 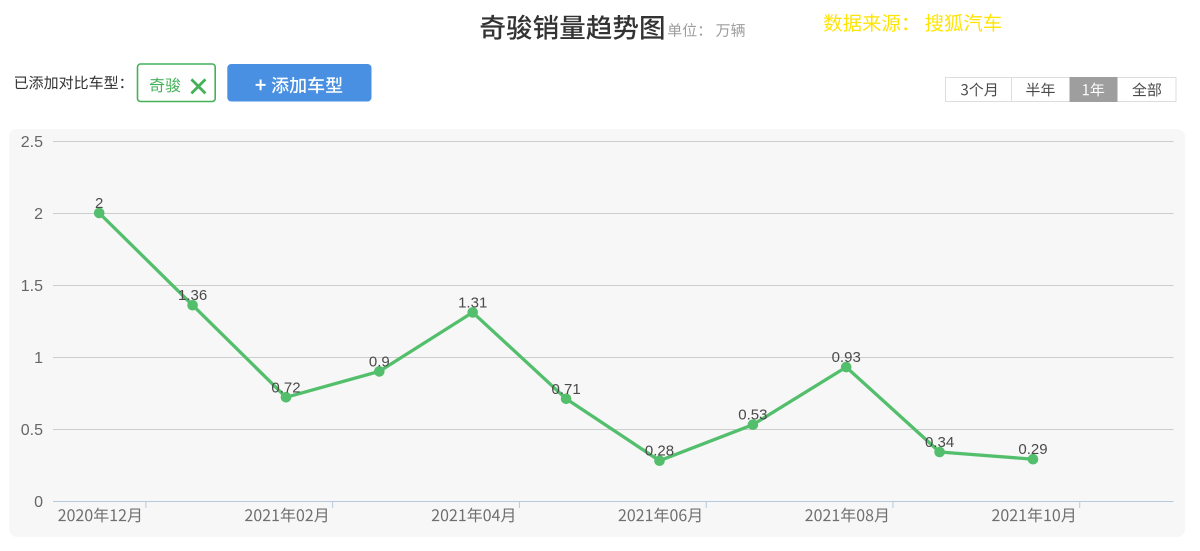 I want to click on svg-text: 1.36, so click(x=192, y=295).